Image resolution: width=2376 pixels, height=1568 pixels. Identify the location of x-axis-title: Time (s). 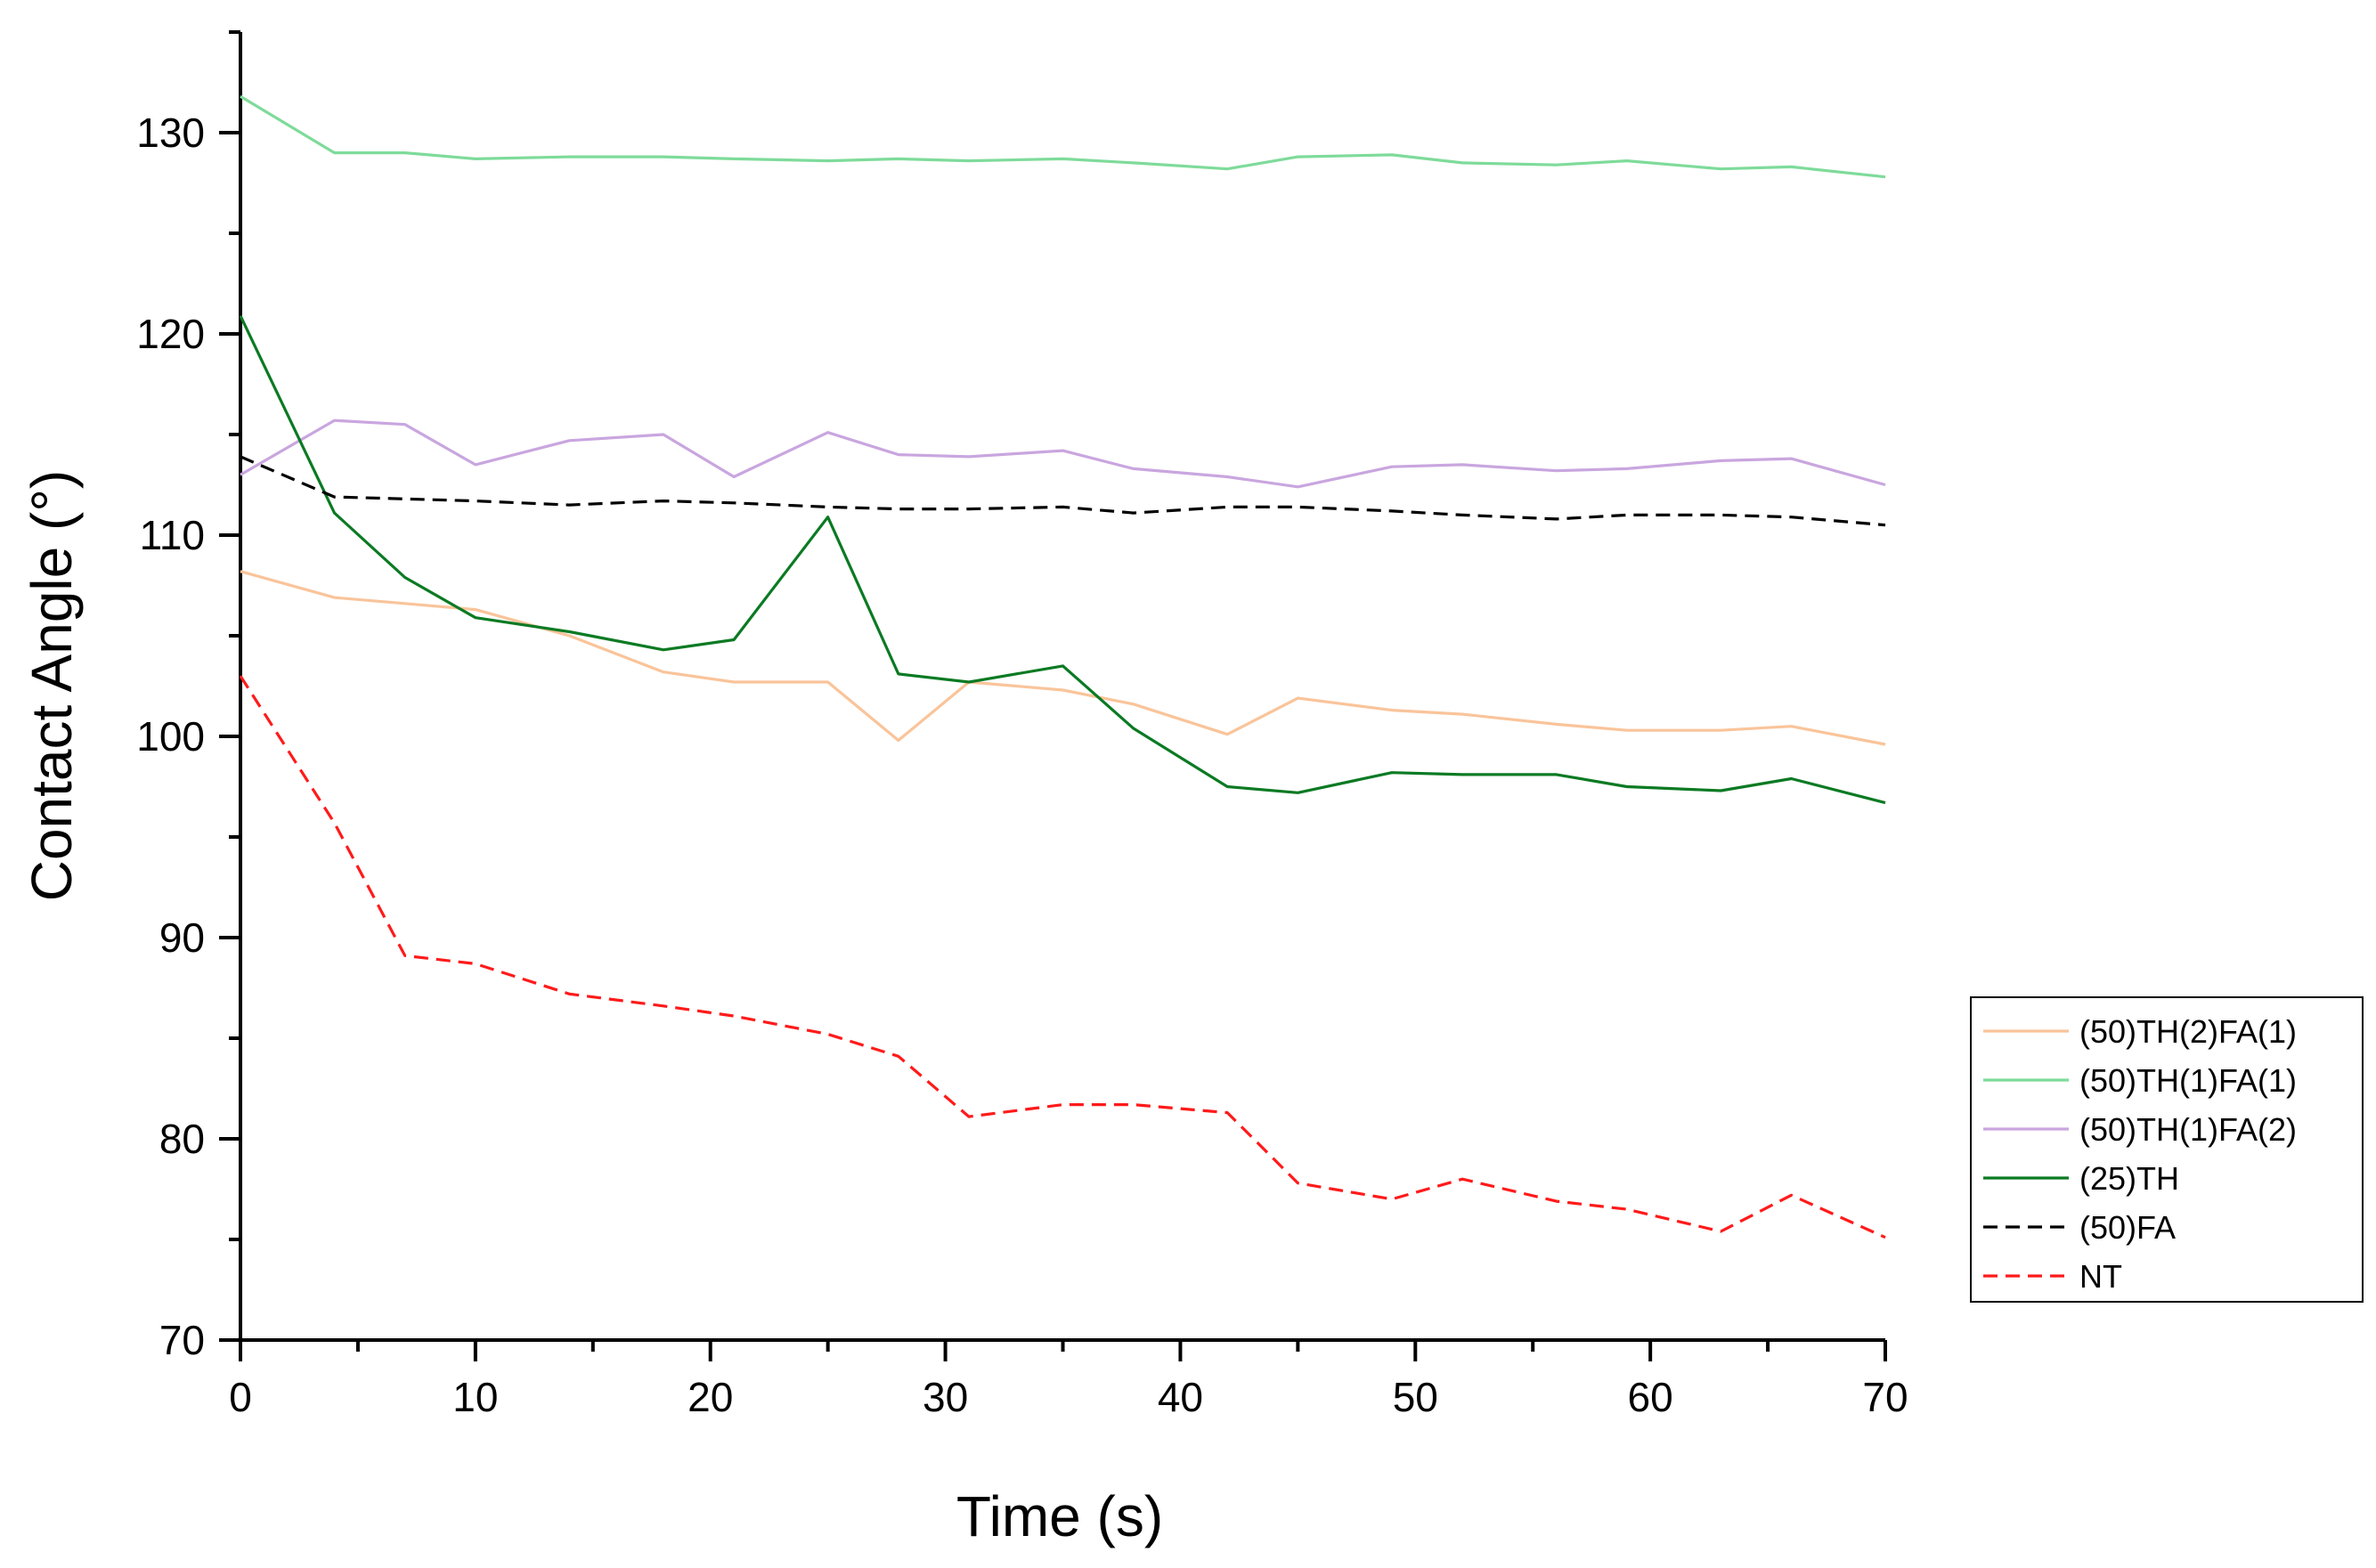
(1059, 1516).